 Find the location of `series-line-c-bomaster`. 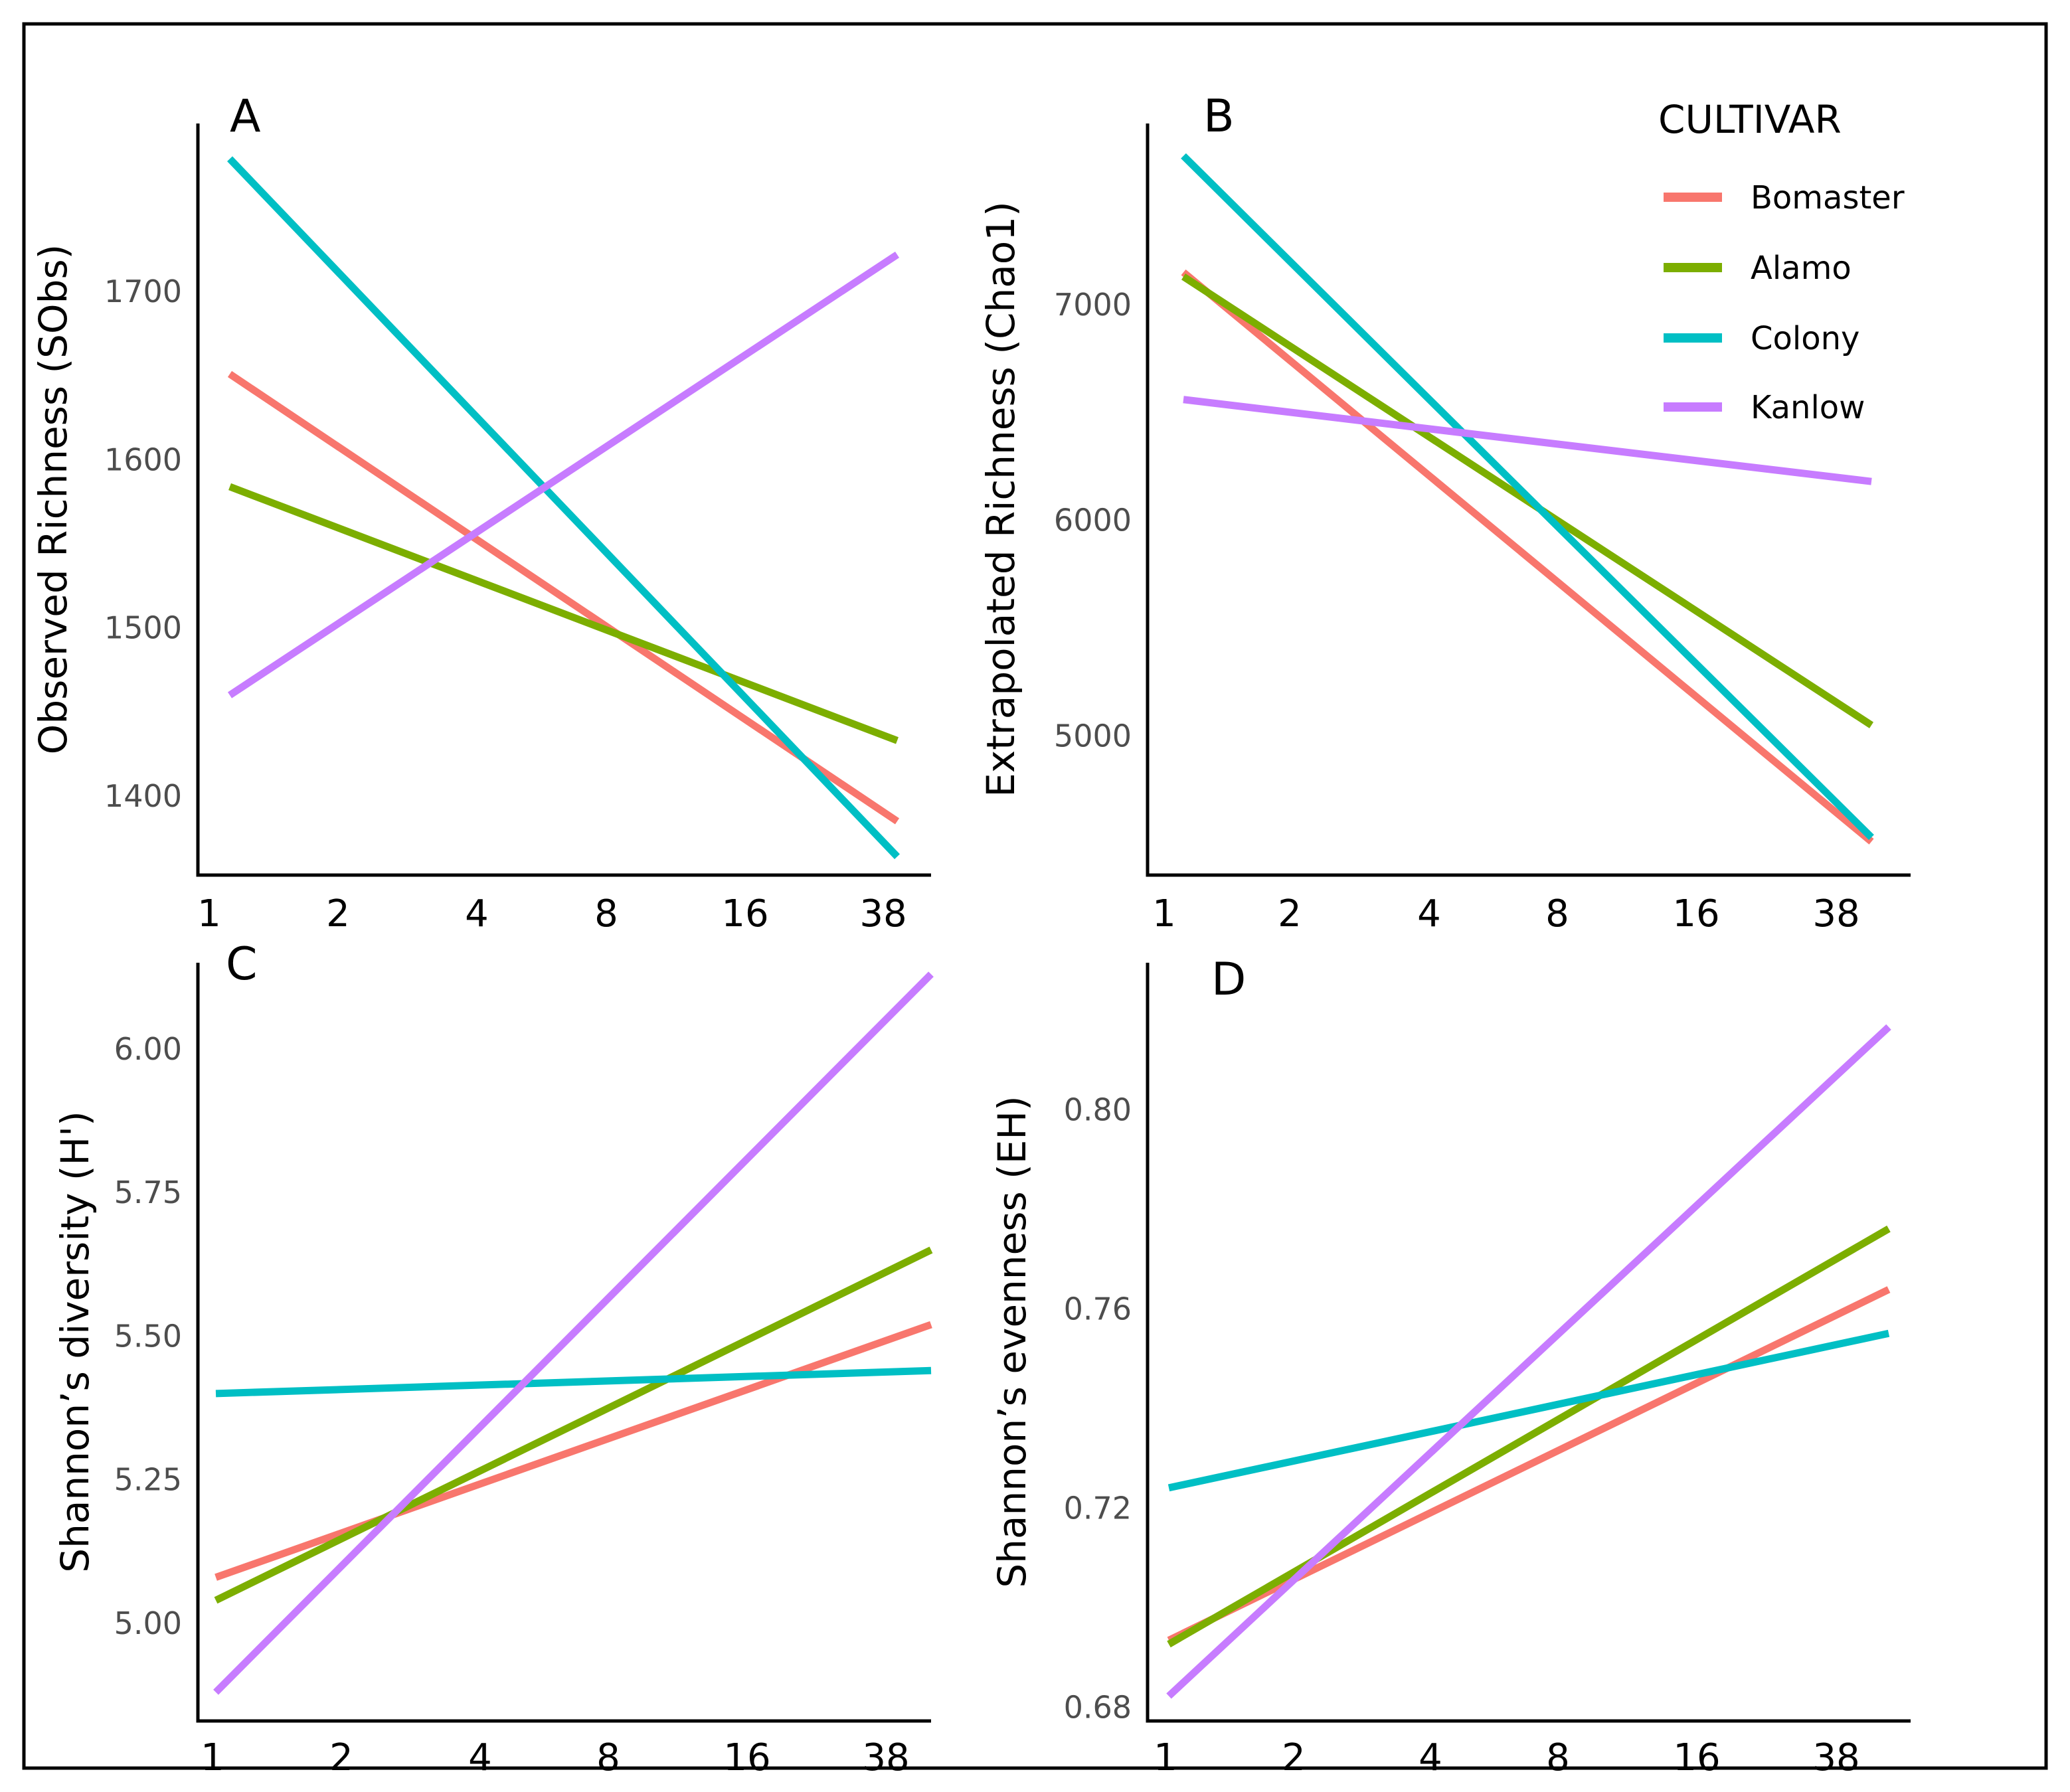

series-line-c-bomaster is located at coordinates (573, 1451).